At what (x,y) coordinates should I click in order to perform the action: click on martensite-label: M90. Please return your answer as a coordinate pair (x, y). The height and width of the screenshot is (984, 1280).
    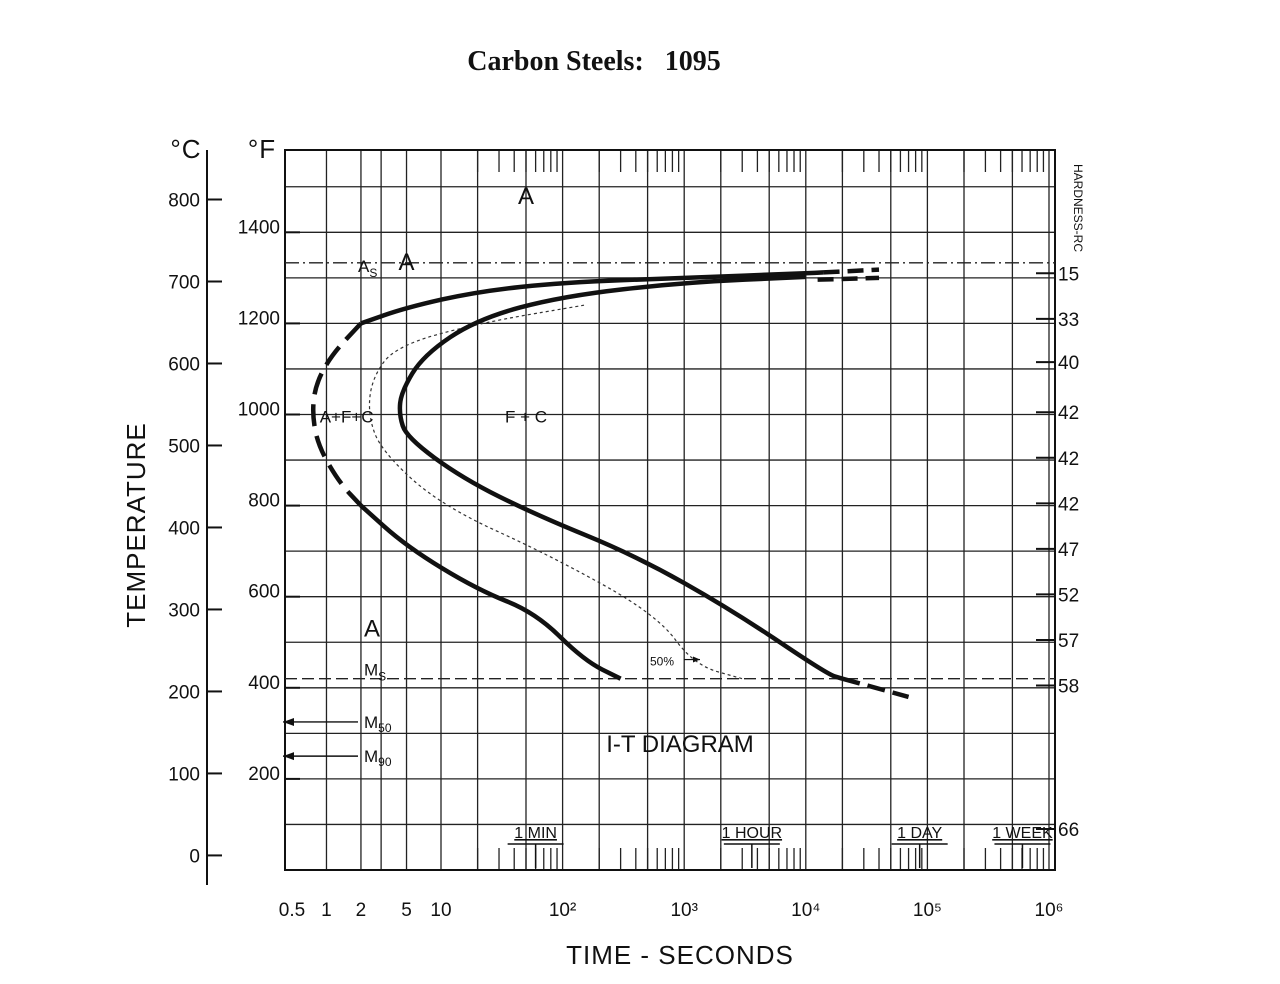
    Looking at the image, I should click on (378, 758).